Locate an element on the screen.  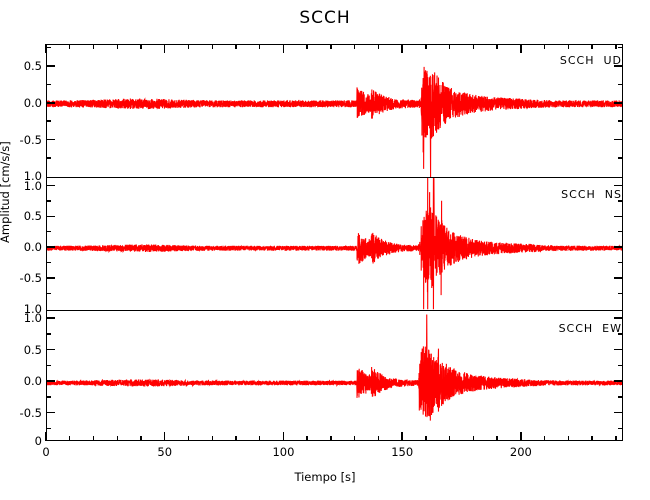
trace-label-ns: SCCH NS is located at coordinates (591, 194).